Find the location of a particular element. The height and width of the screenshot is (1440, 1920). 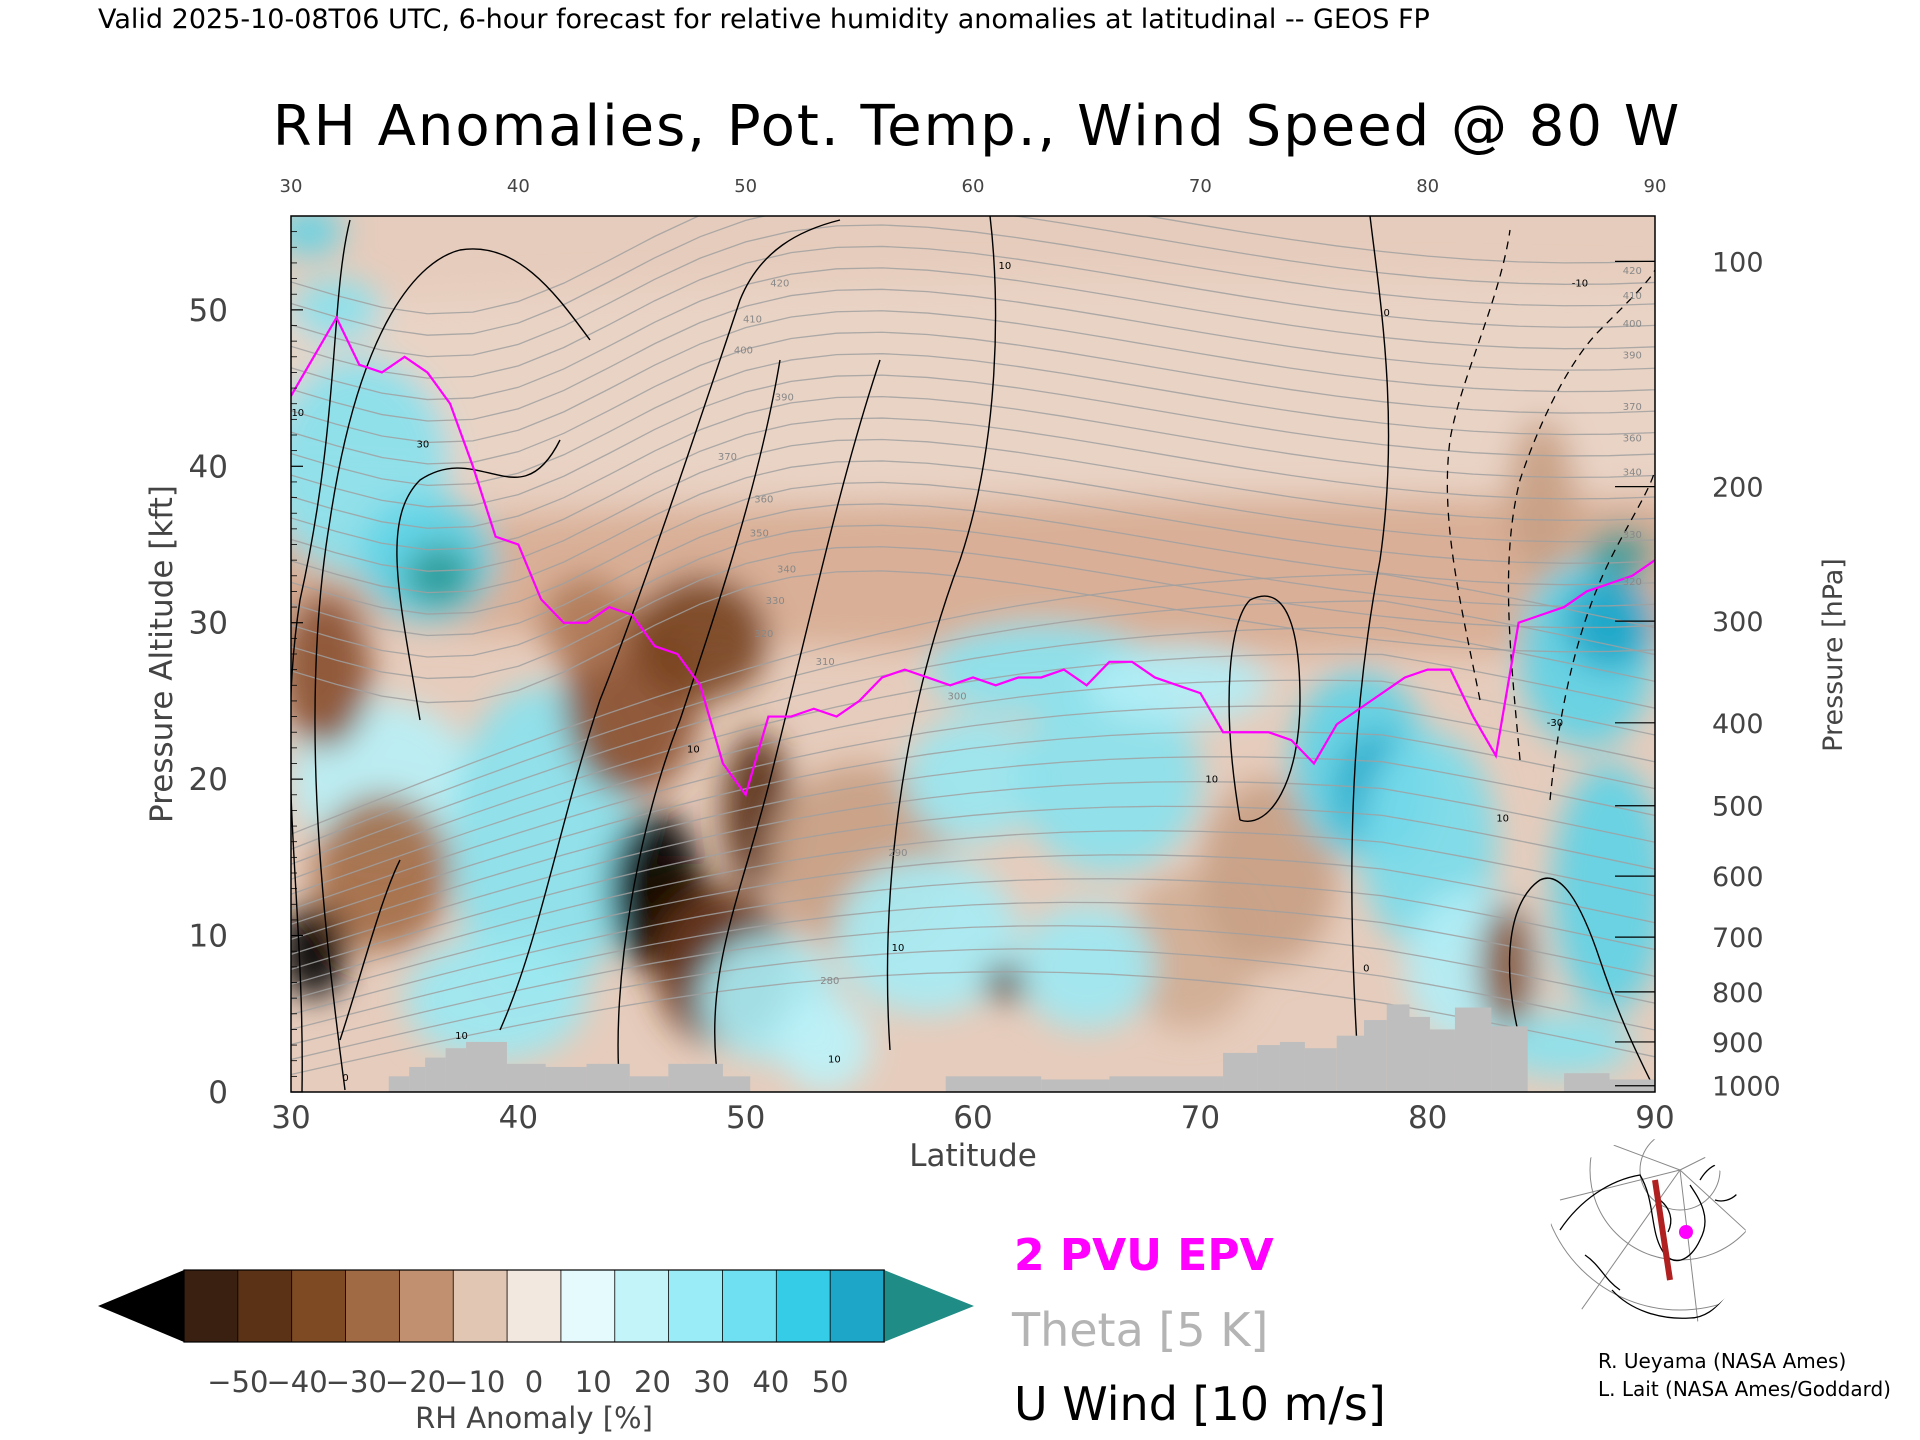

theta-label: 340 is located at coordinates (1632, 473).